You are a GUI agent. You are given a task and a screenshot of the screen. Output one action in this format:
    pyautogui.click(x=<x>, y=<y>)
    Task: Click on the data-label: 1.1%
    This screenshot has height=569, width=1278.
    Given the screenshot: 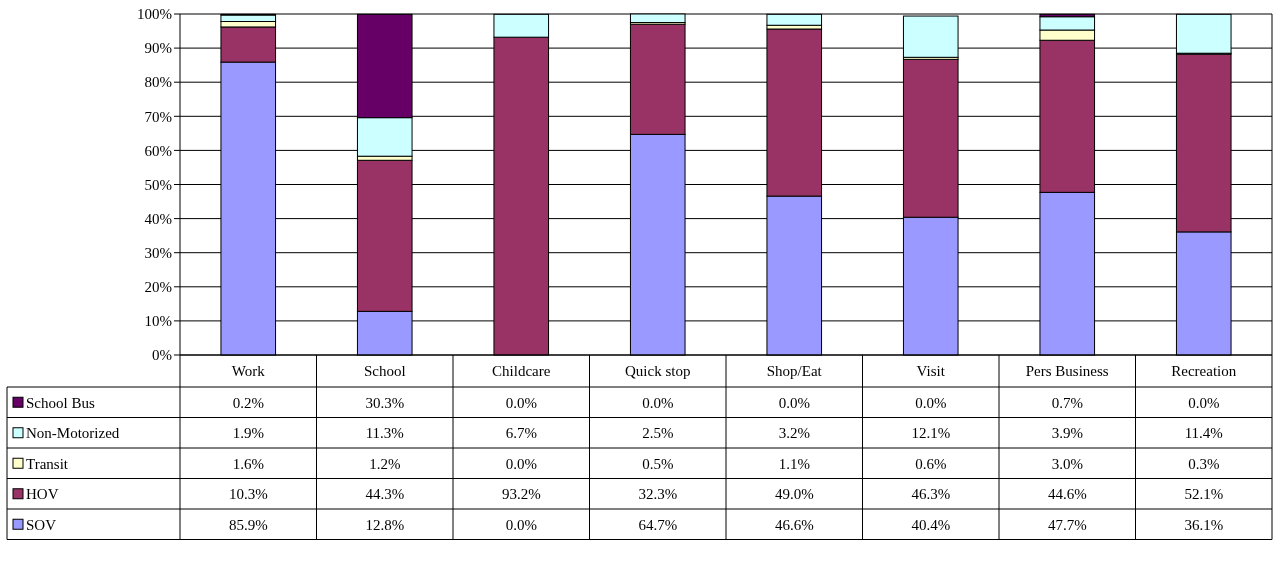 What is the action you would take?
    pyautogui.click(x=794, y=463)
    